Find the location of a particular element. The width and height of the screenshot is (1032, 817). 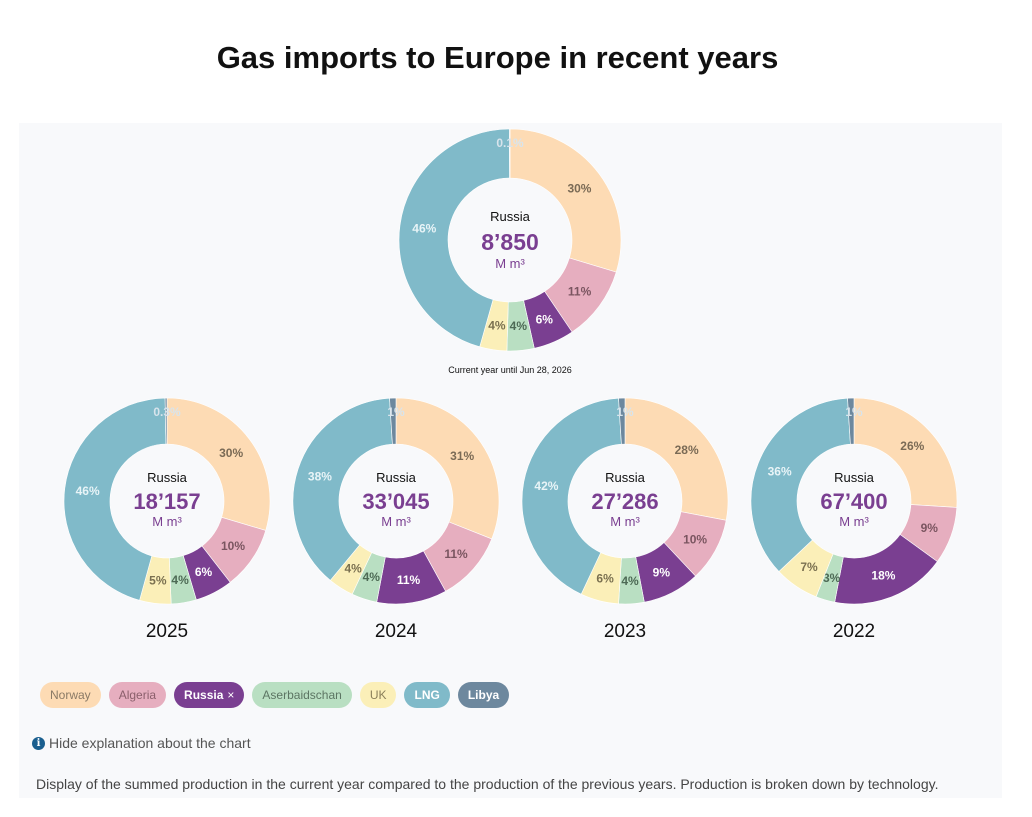

page-title: Gas imports to Europe in recent years is located at coordinates (497, 57).